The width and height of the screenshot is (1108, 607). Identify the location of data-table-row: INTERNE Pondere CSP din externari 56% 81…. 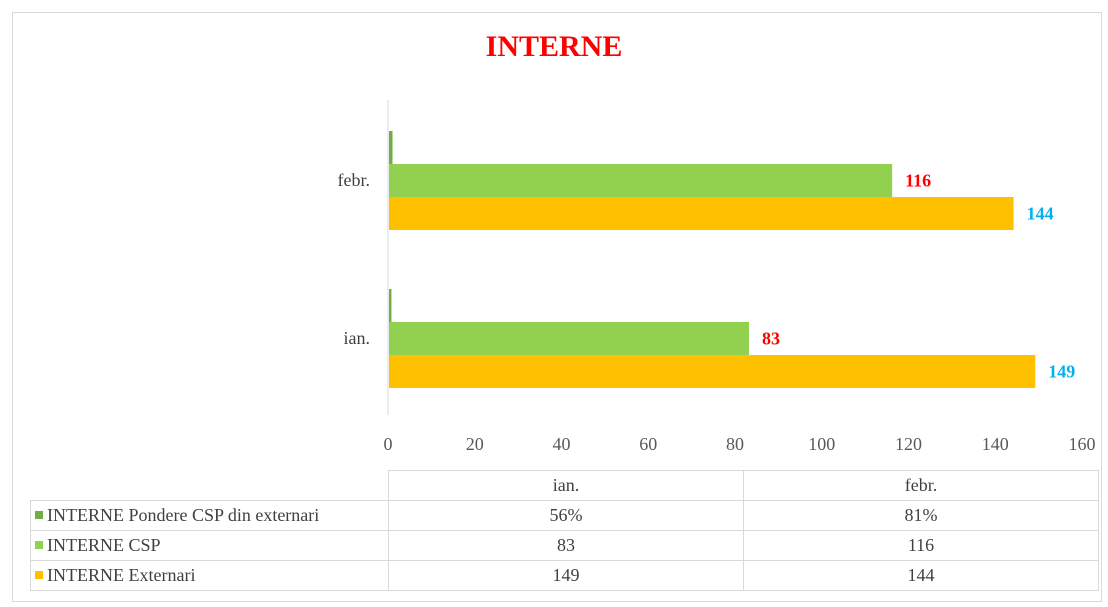
(564, 515).